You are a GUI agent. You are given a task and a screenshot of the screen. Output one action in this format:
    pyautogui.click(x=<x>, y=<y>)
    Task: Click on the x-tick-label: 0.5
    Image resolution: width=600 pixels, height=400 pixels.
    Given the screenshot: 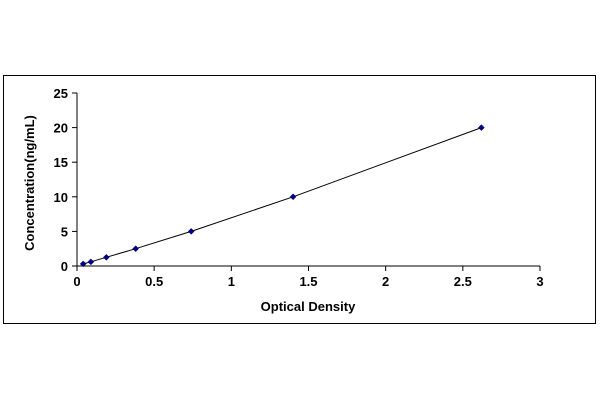 What is the action you would take?
    pyautogui.click(x=154, y=281)
    